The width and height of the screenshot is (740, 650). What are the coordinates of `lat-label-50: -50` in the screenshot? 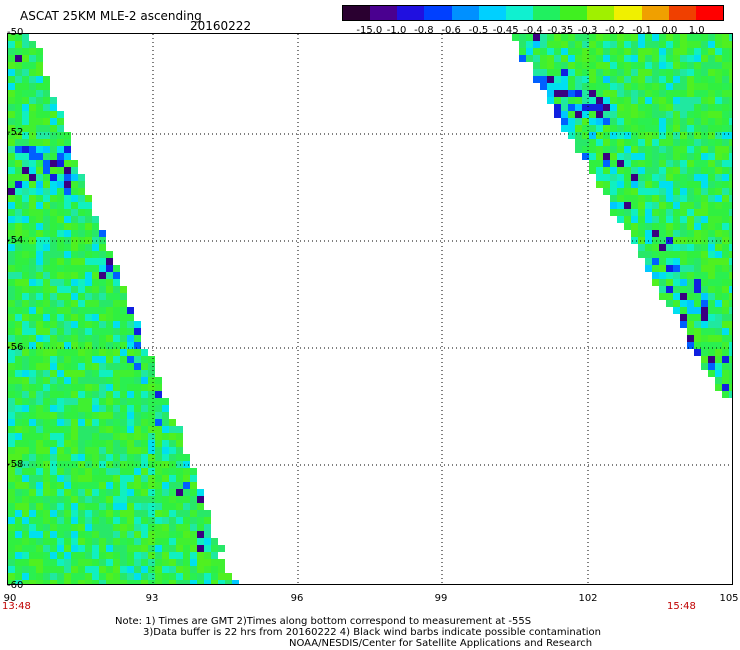 It's located at (15, 32).